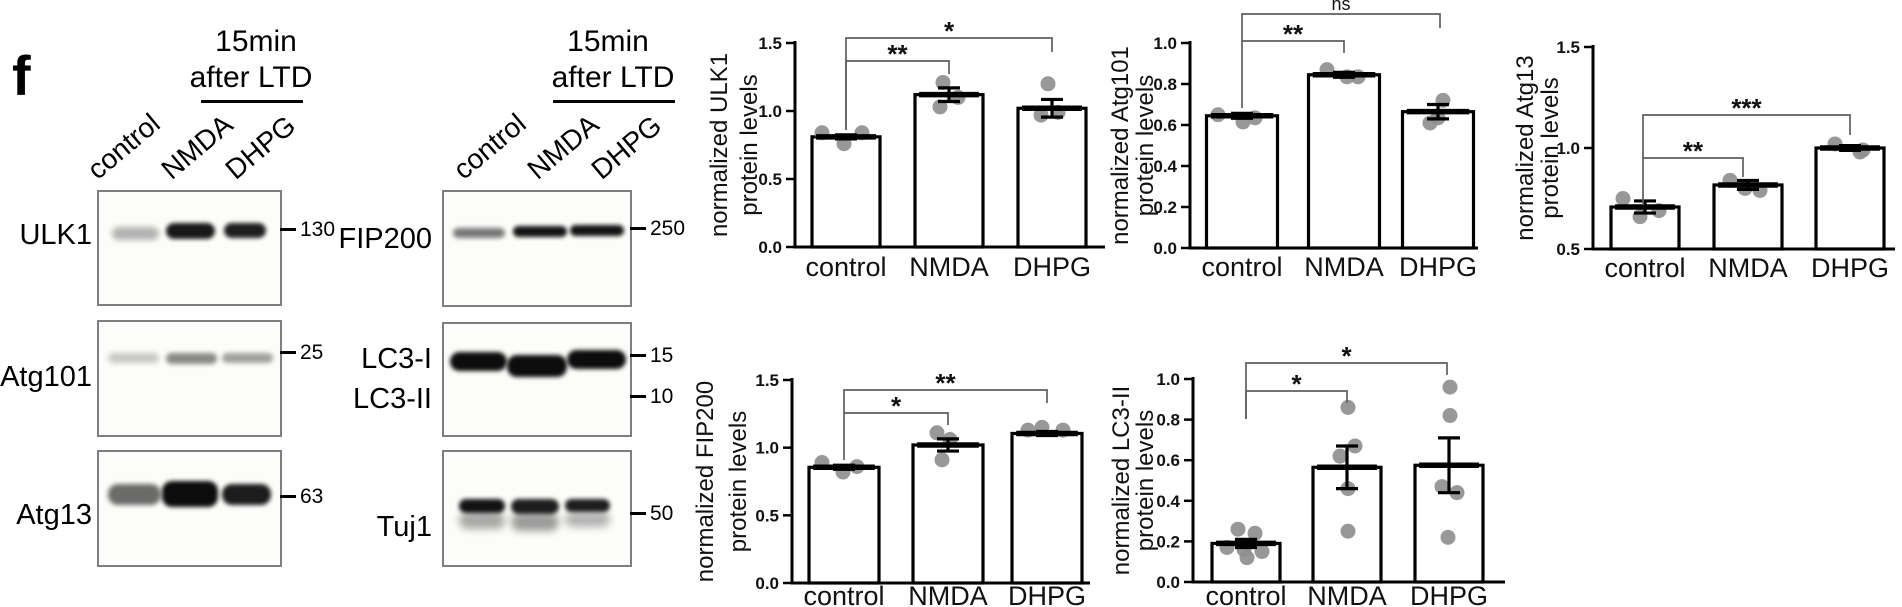  What do you see at coordinates (197, 147) in the screenshot?
I see `lane-label-nmda: NMDA` at bounding box center [197, 147].